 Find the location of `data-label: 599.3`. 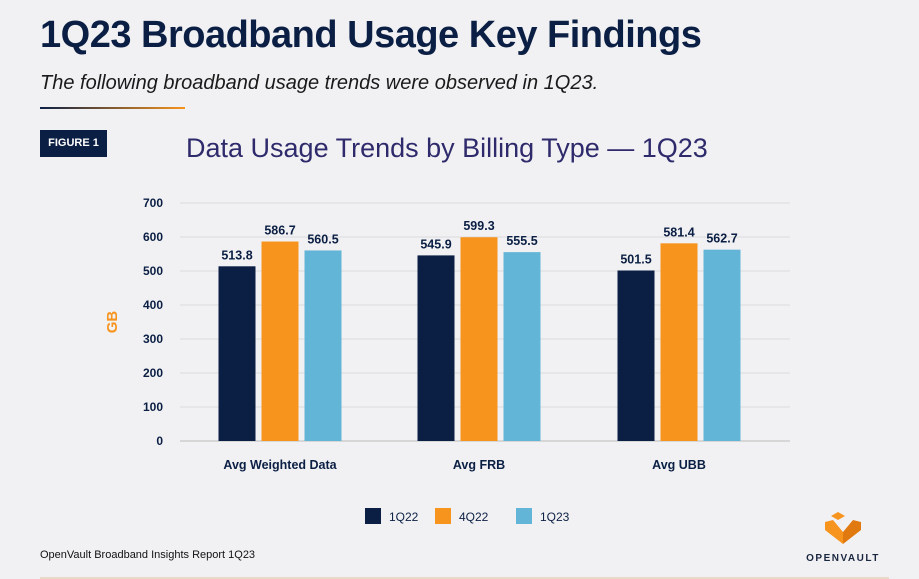

data-label: 599.3 is located at coordinates (478, 226).